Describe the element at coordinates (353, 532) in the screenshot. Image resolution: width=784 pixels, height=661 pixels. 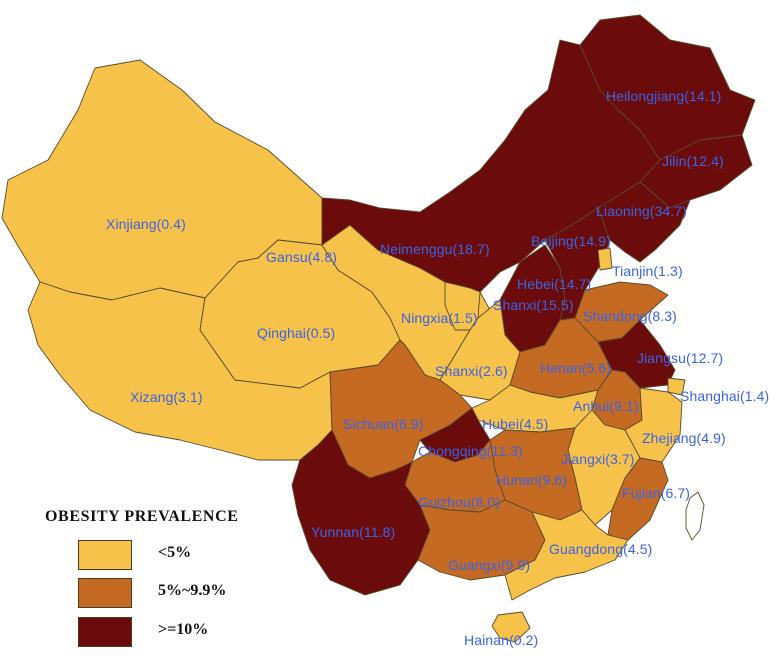
I see `label-yunnan: Yunnan(11.8)` at that location.